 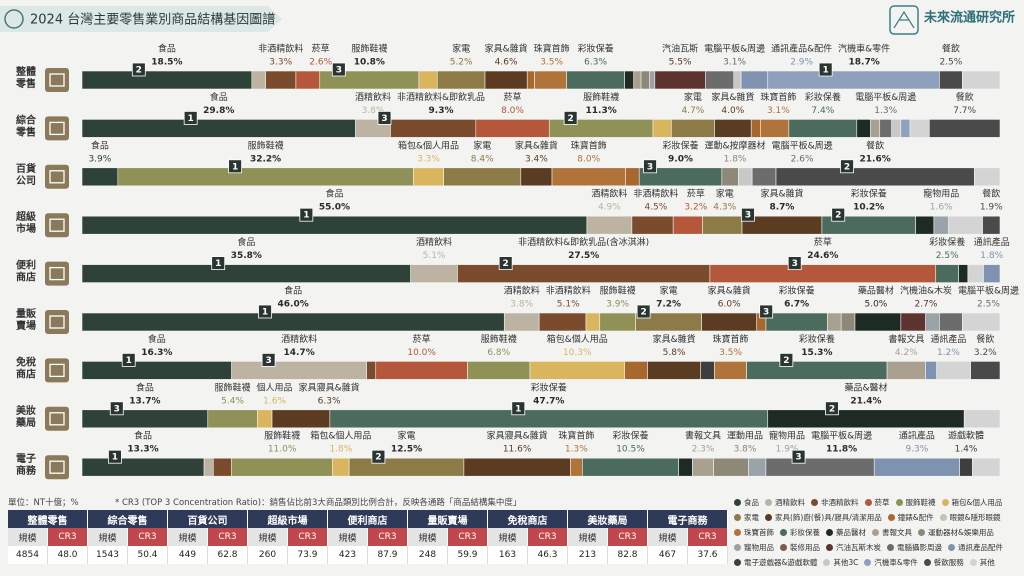 I want to click on table-header: 整體零售, so click(x=48, y=519).